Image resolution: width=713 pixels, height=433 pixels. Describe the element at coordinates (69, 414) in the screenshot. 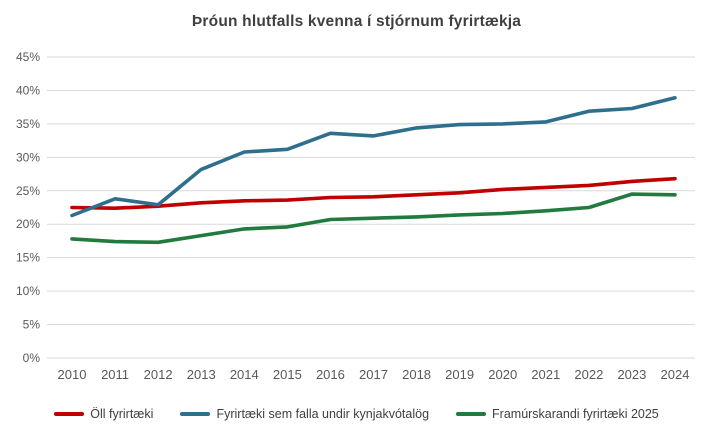

I see `legend-line-swatch-red` at that location.